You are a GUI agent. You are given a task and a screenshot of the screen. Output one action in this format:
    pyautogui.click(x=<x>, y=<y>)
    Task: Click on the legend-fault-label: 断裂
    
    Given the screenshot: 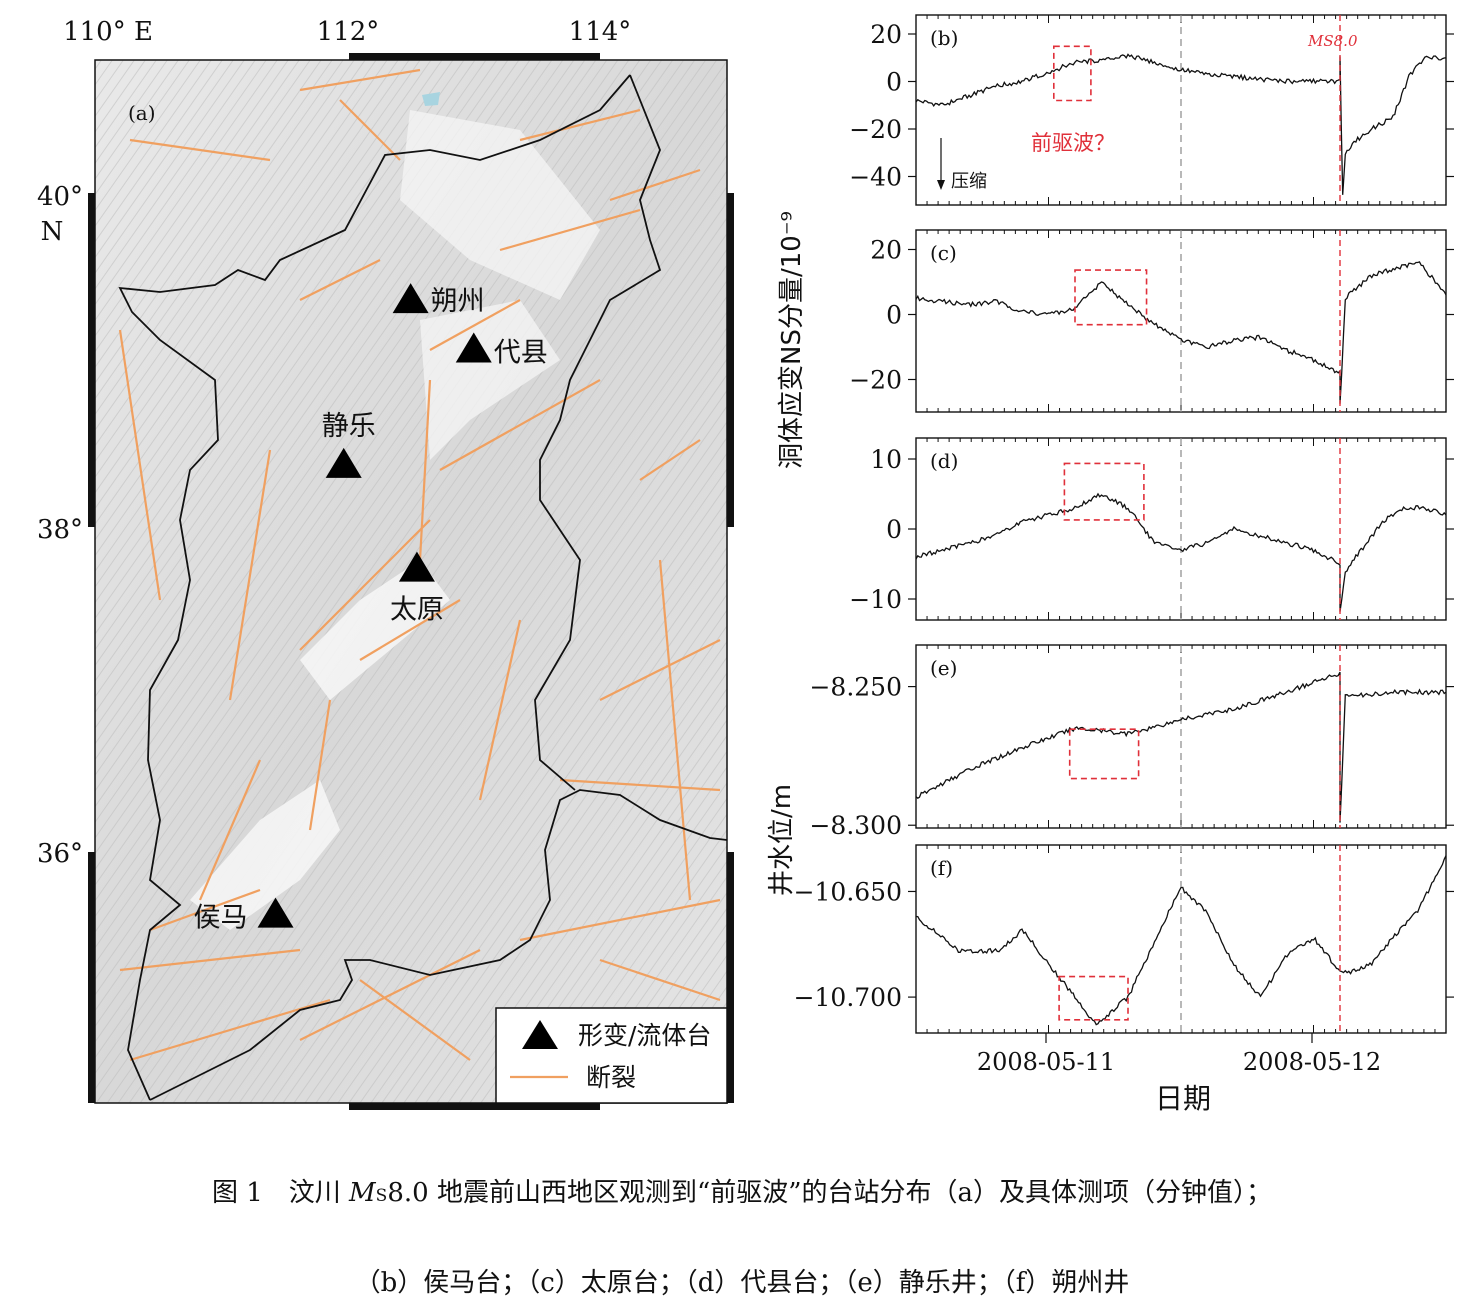 What is the action you would take?
    pyautogui.click(x=611, y=1077)
    